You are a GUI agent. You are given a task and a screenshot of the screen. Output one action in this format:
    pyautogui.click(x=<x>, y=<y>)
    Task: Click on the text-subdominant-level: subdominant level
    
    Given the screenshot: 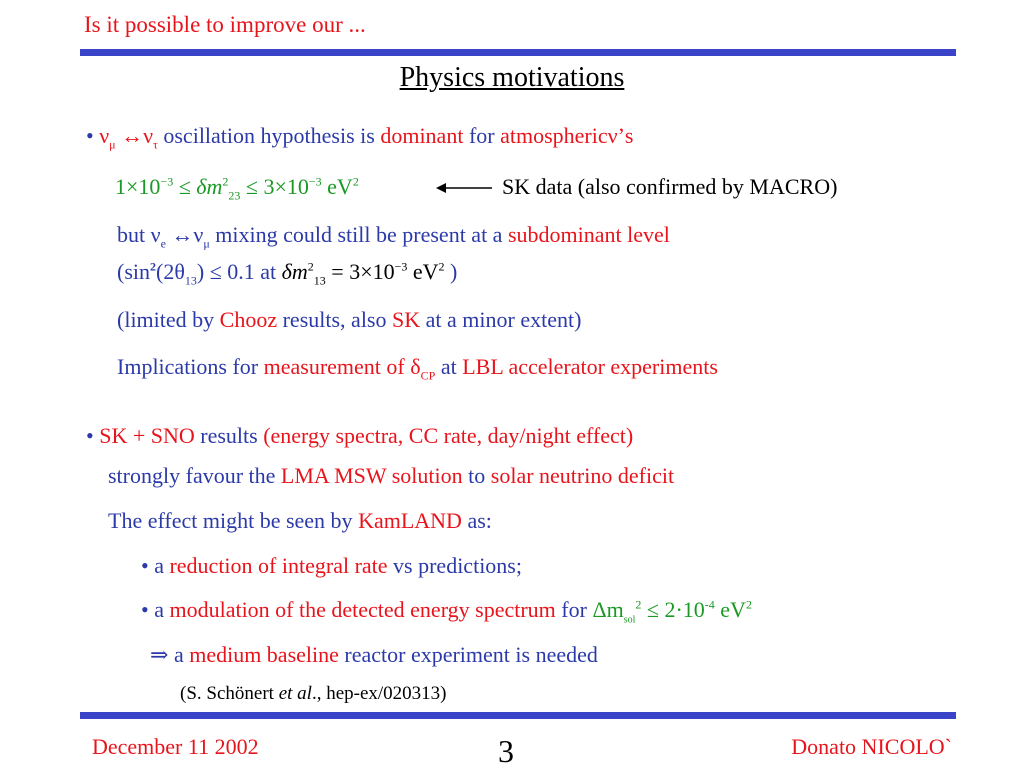 What is the action you would take?
    pyautogui.click(x=588, y=234)
    